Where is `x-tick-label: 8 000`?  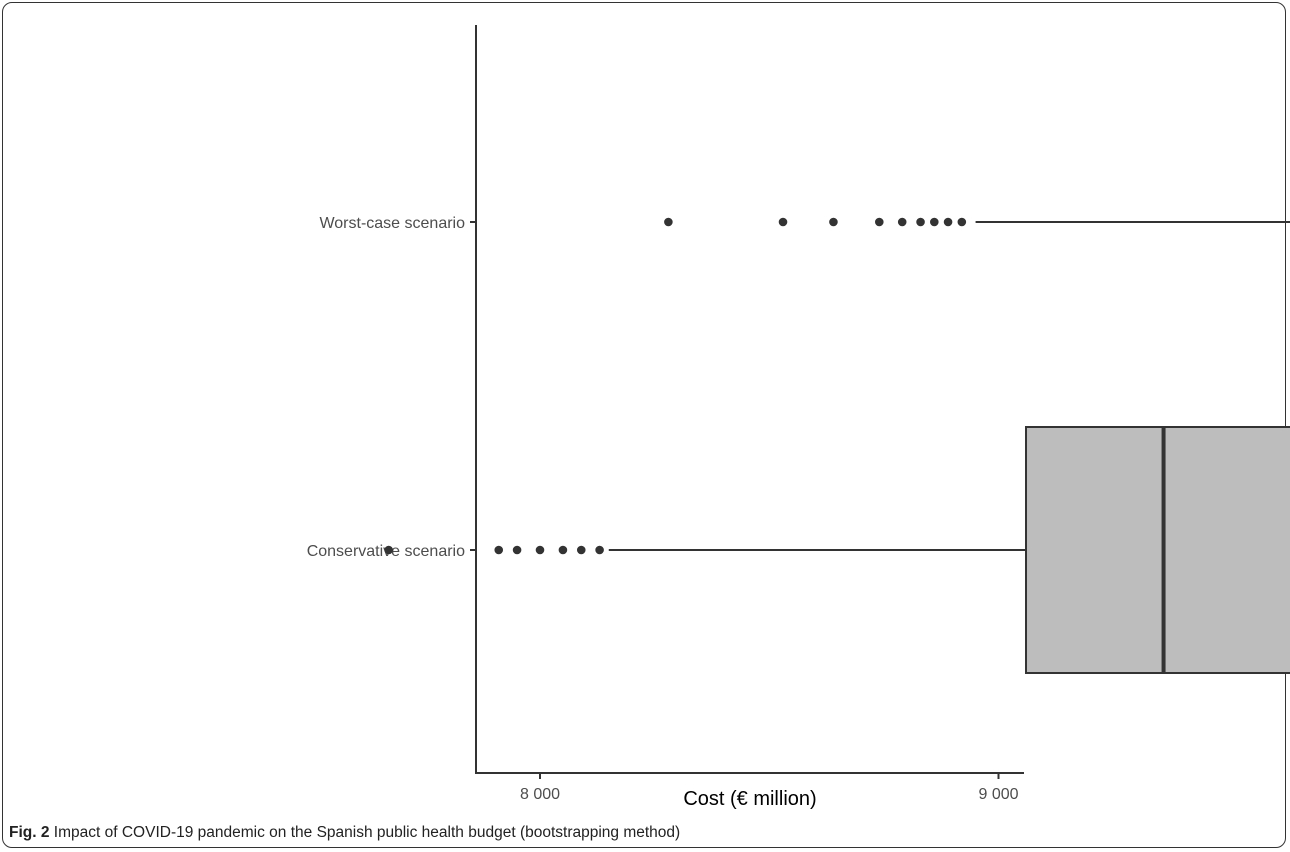 x-tick-label: 8 000 is located at coordinates (540, 794).